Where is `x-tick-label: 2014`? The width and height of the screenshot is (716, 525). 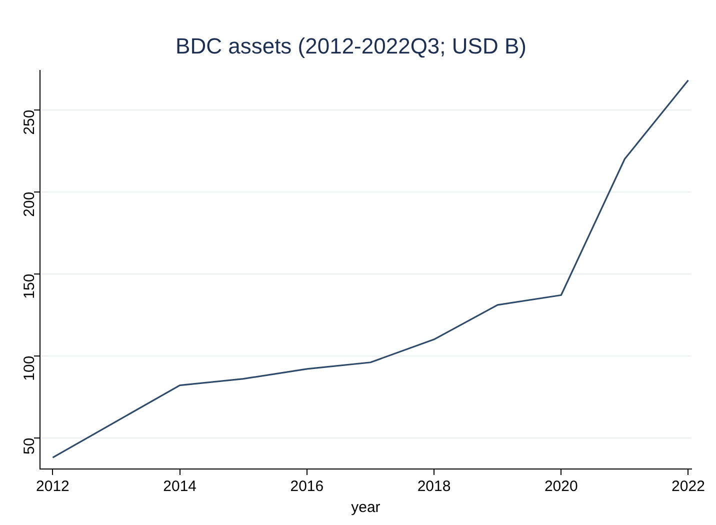
x-tick-label: 2014 is located at coordinates (180, 487).